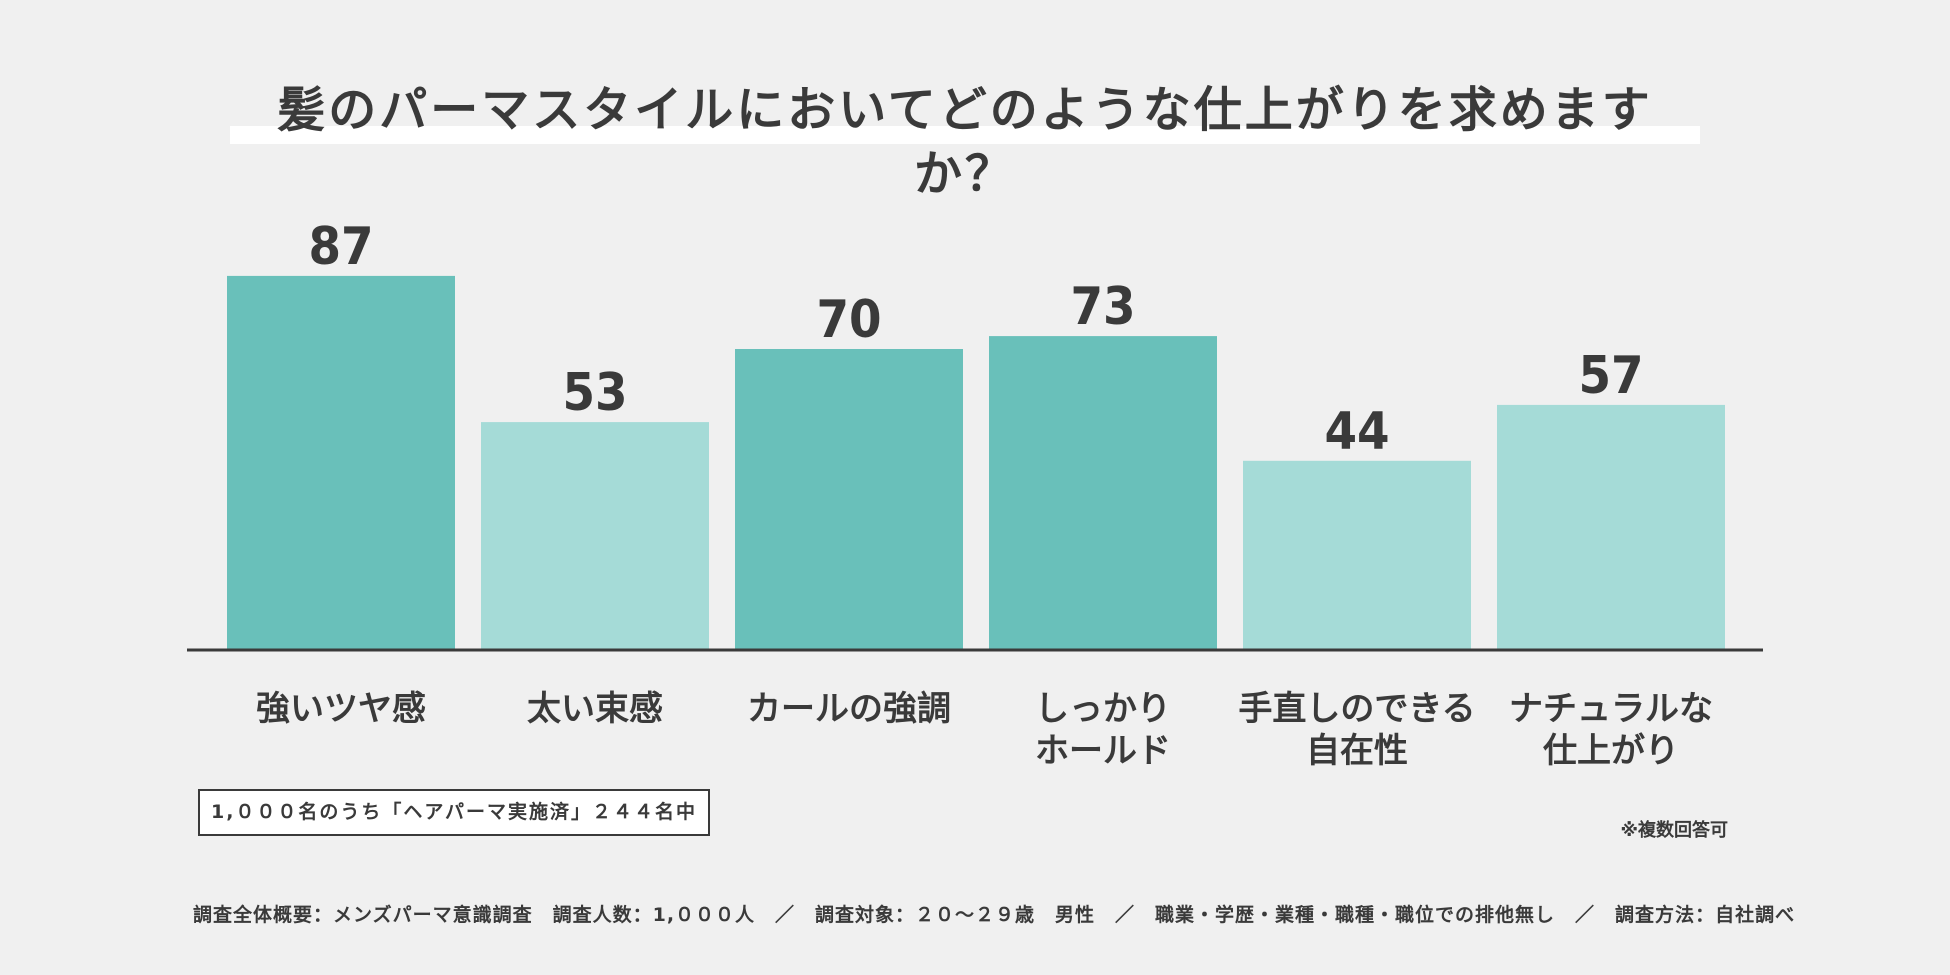  Describe the element at coordinates (1102, 307) in the screenshot. I see `bar-value-label-4: 73` at that location.